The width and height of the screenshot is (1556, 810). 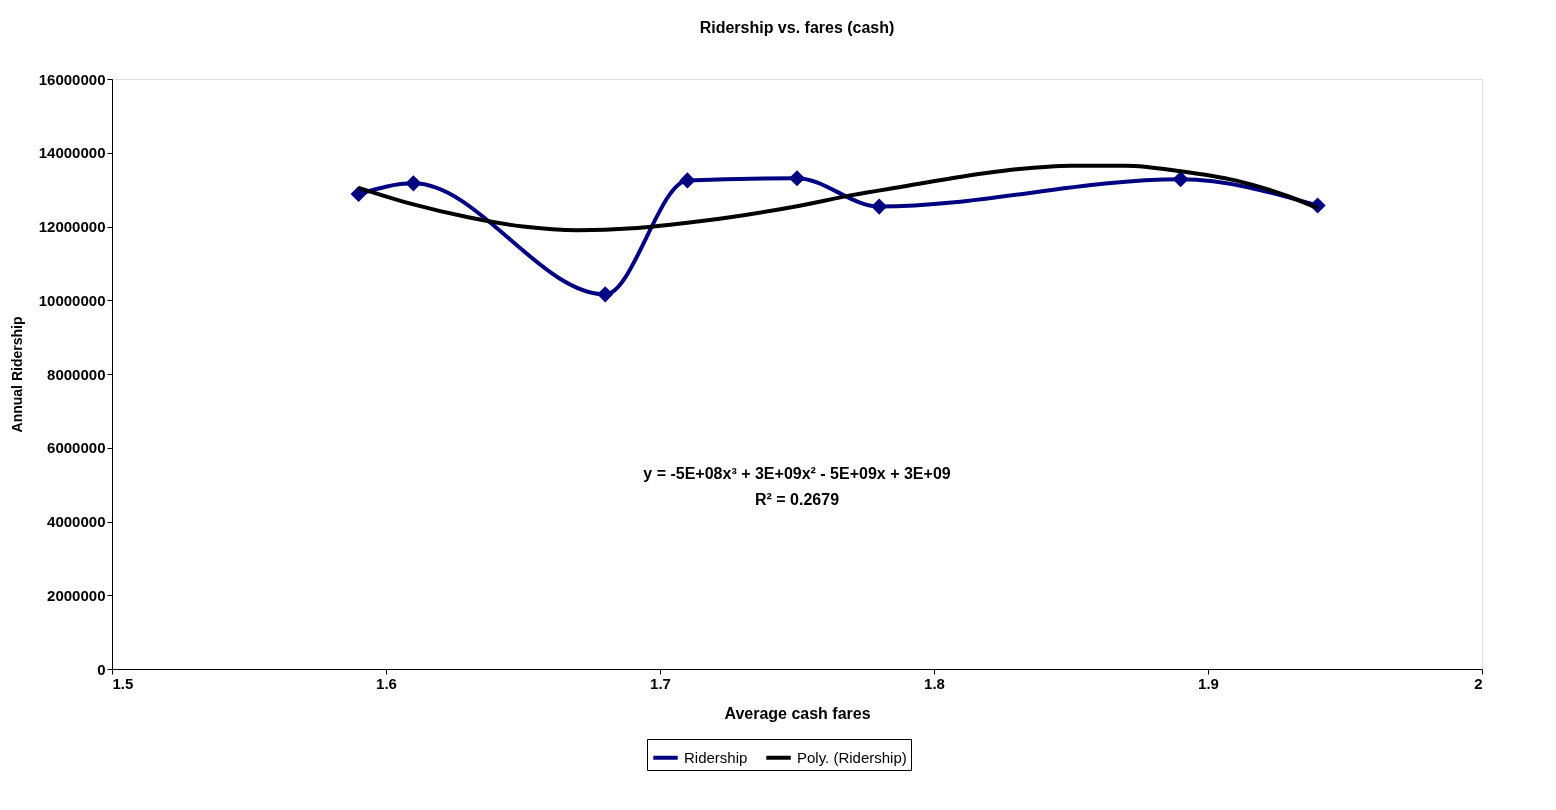 What do you see at coordinates (1208, 683) in the screenshot?
I see `x-tick-label: 1.9` at bounding box center [1208, 683].